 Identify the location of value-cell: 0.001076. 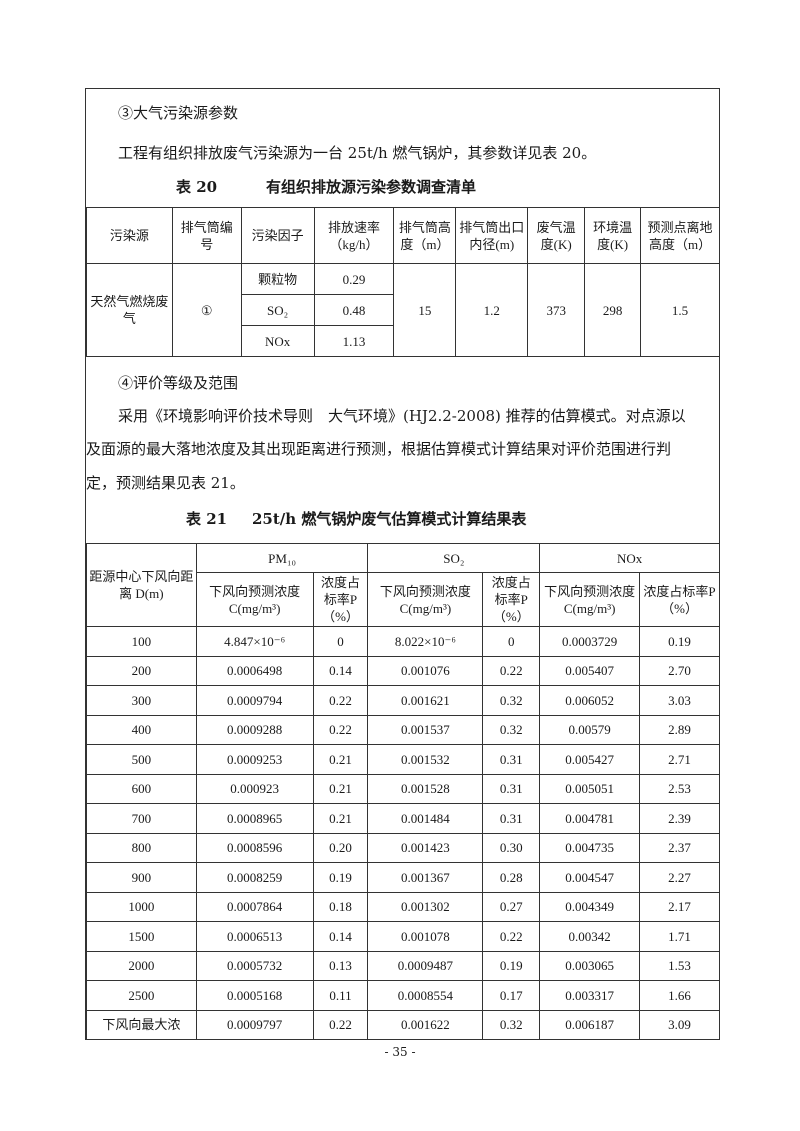
(425, 670).